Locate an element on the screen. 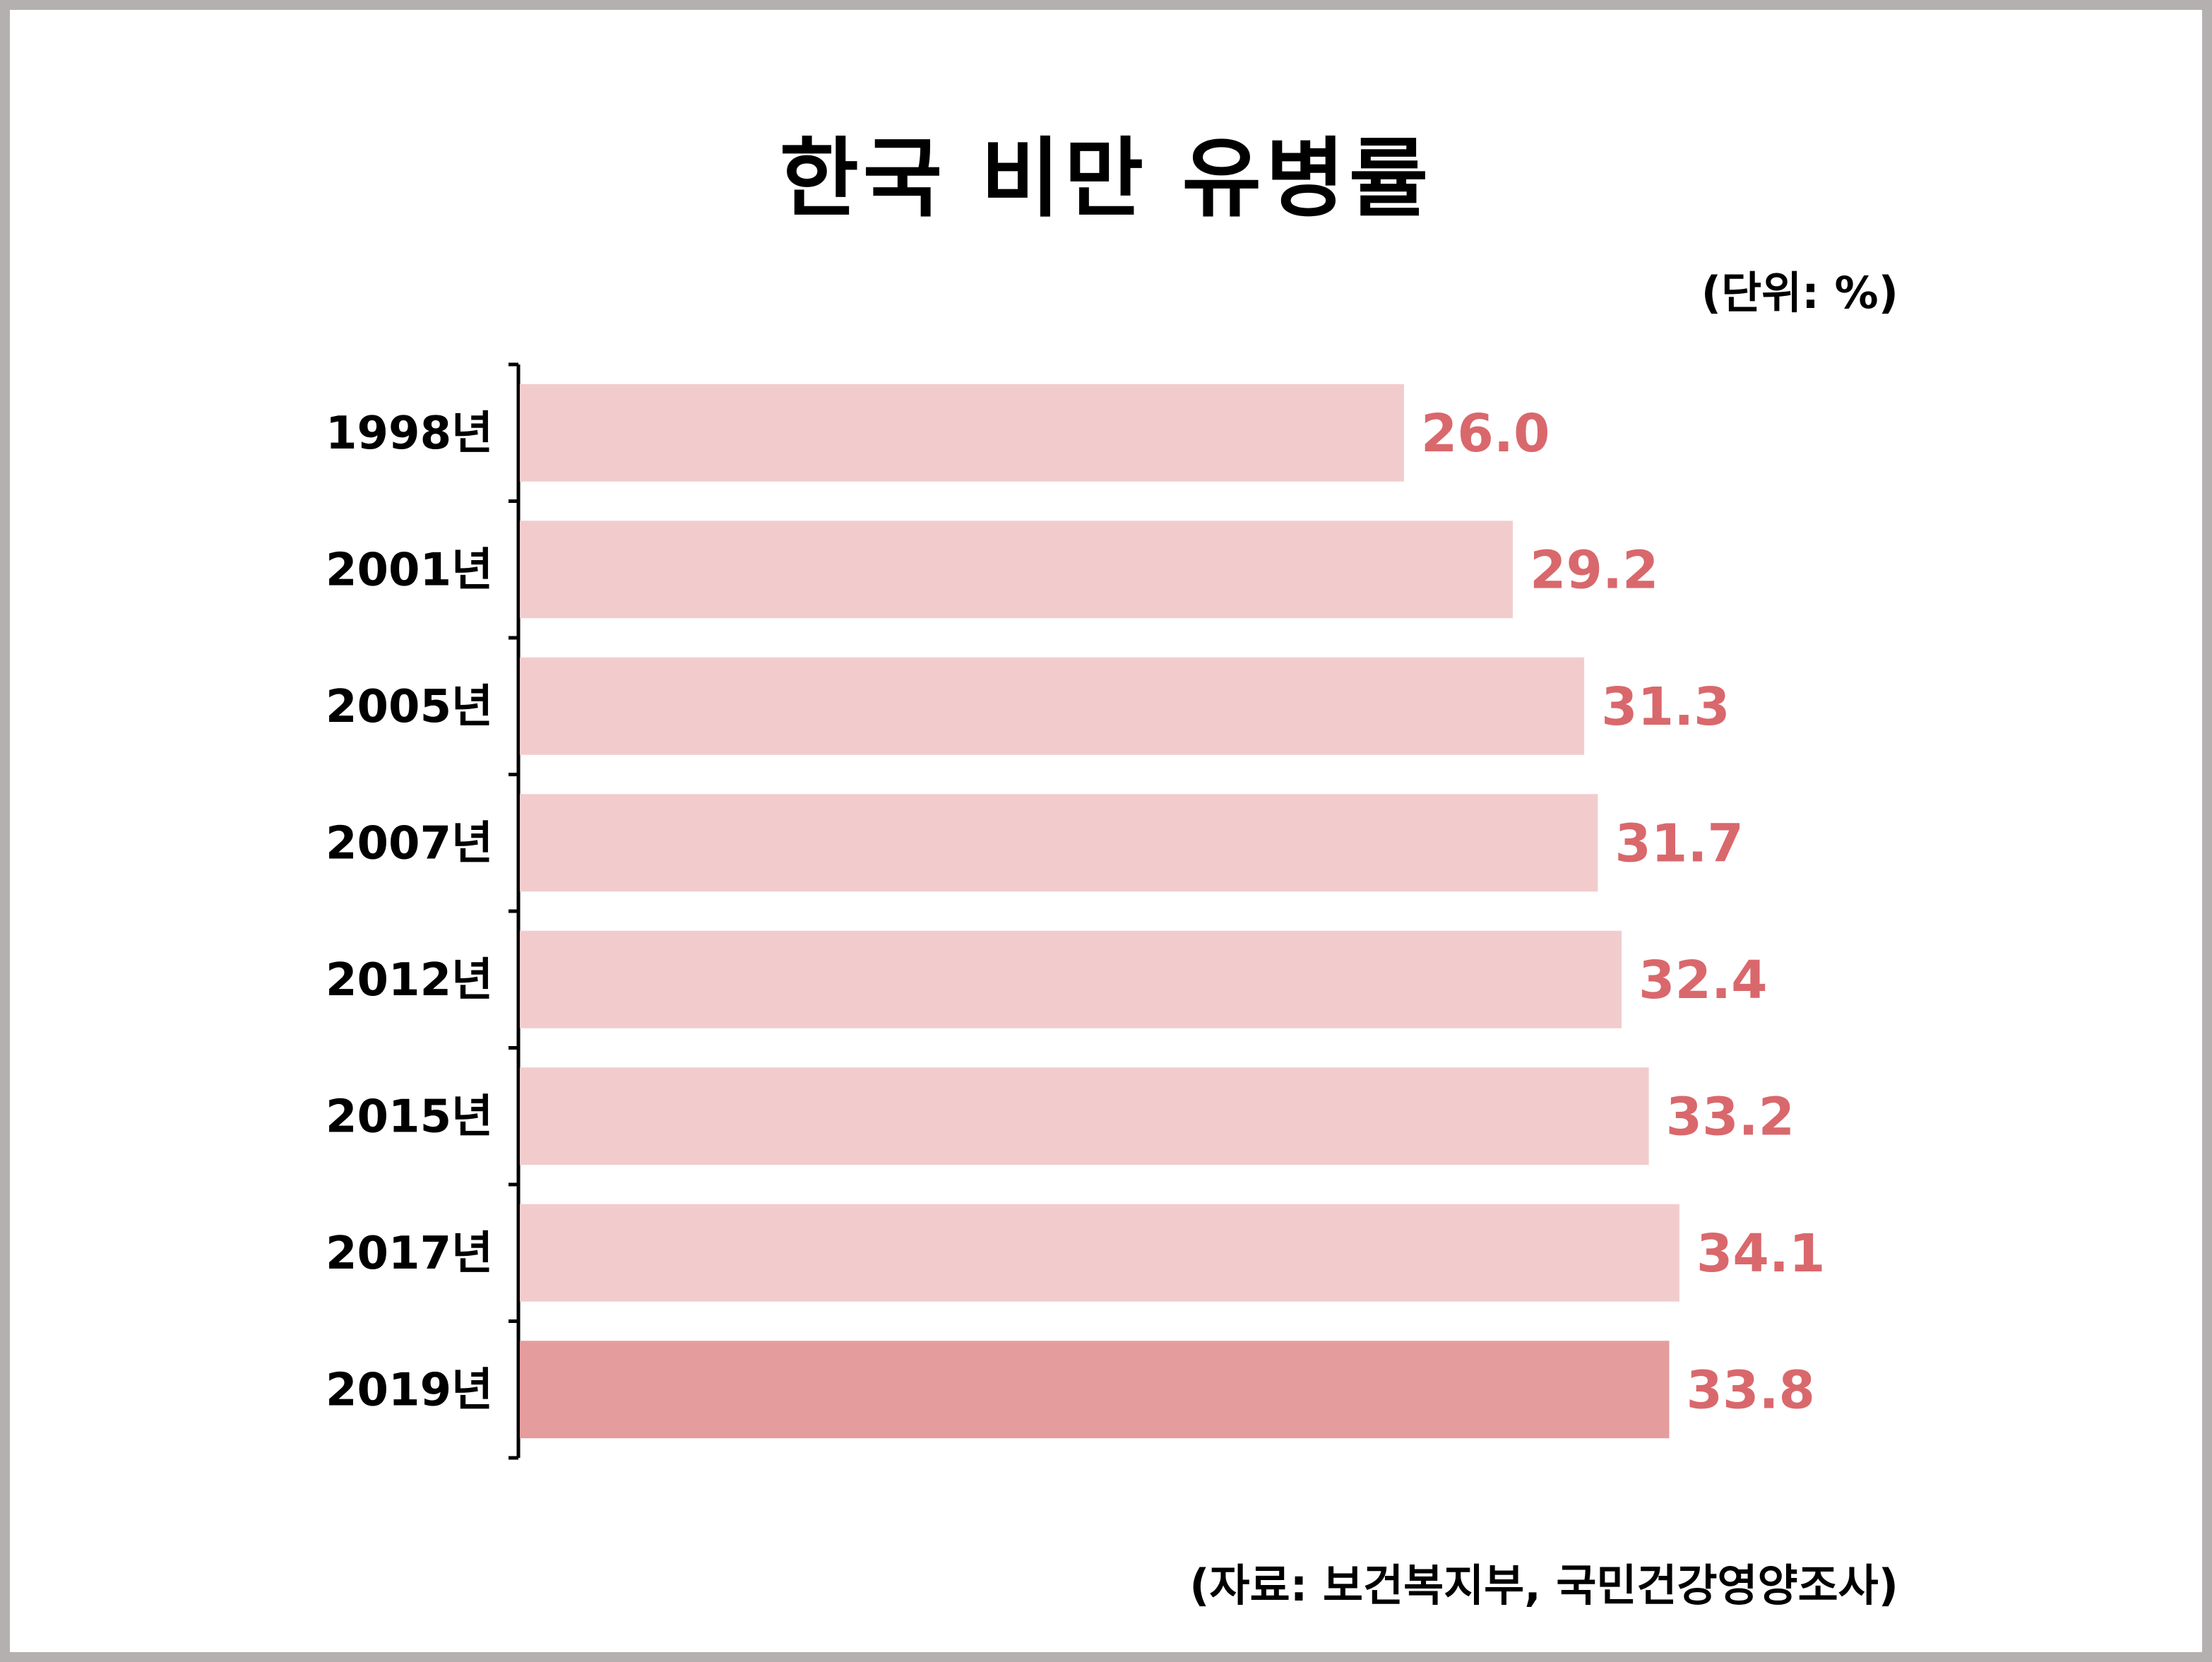 Image resolution: width=2212 pixels, height=1662 pixels. bar-1998 is located at coordinates (962, 433).